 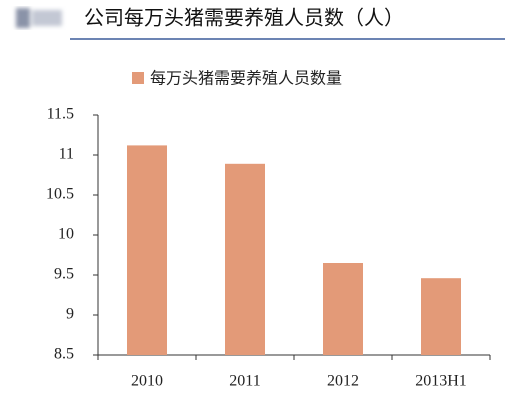 I want to click on y-tick-label: 11, so click(x=66, y=154).